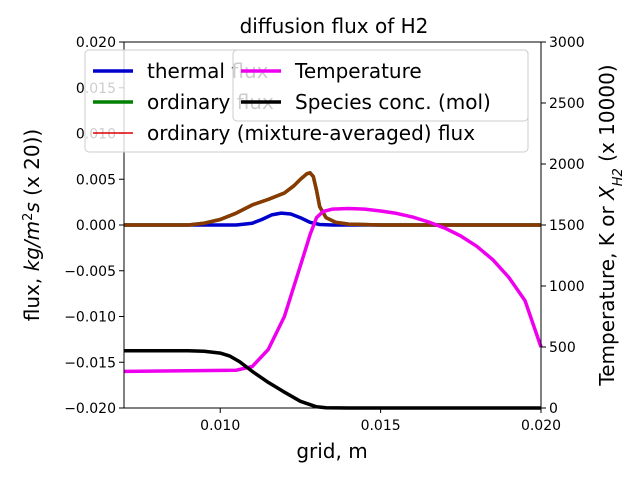 The width and height of the screenshot is (640, 484). I want to click on y-left-label-part-1: kg/m, so click(32, 246).